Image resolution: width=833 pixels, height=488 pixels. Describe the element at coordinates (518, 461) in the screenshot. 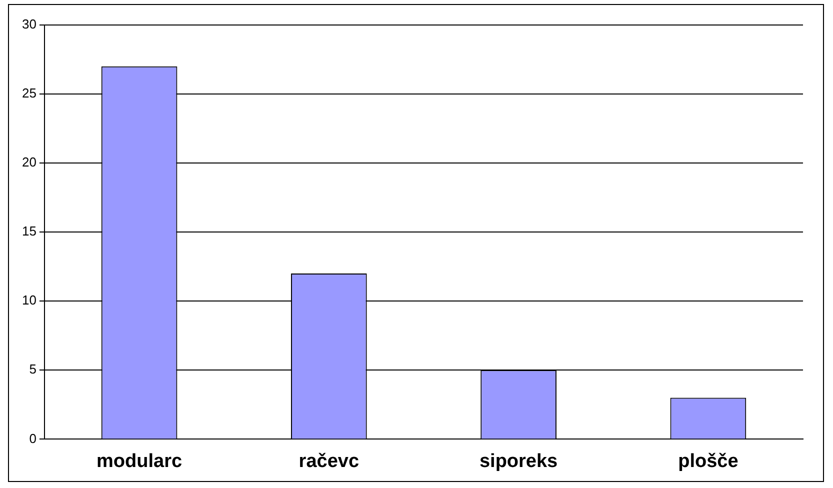

I see `x-tick-label: siporeks` at that location.